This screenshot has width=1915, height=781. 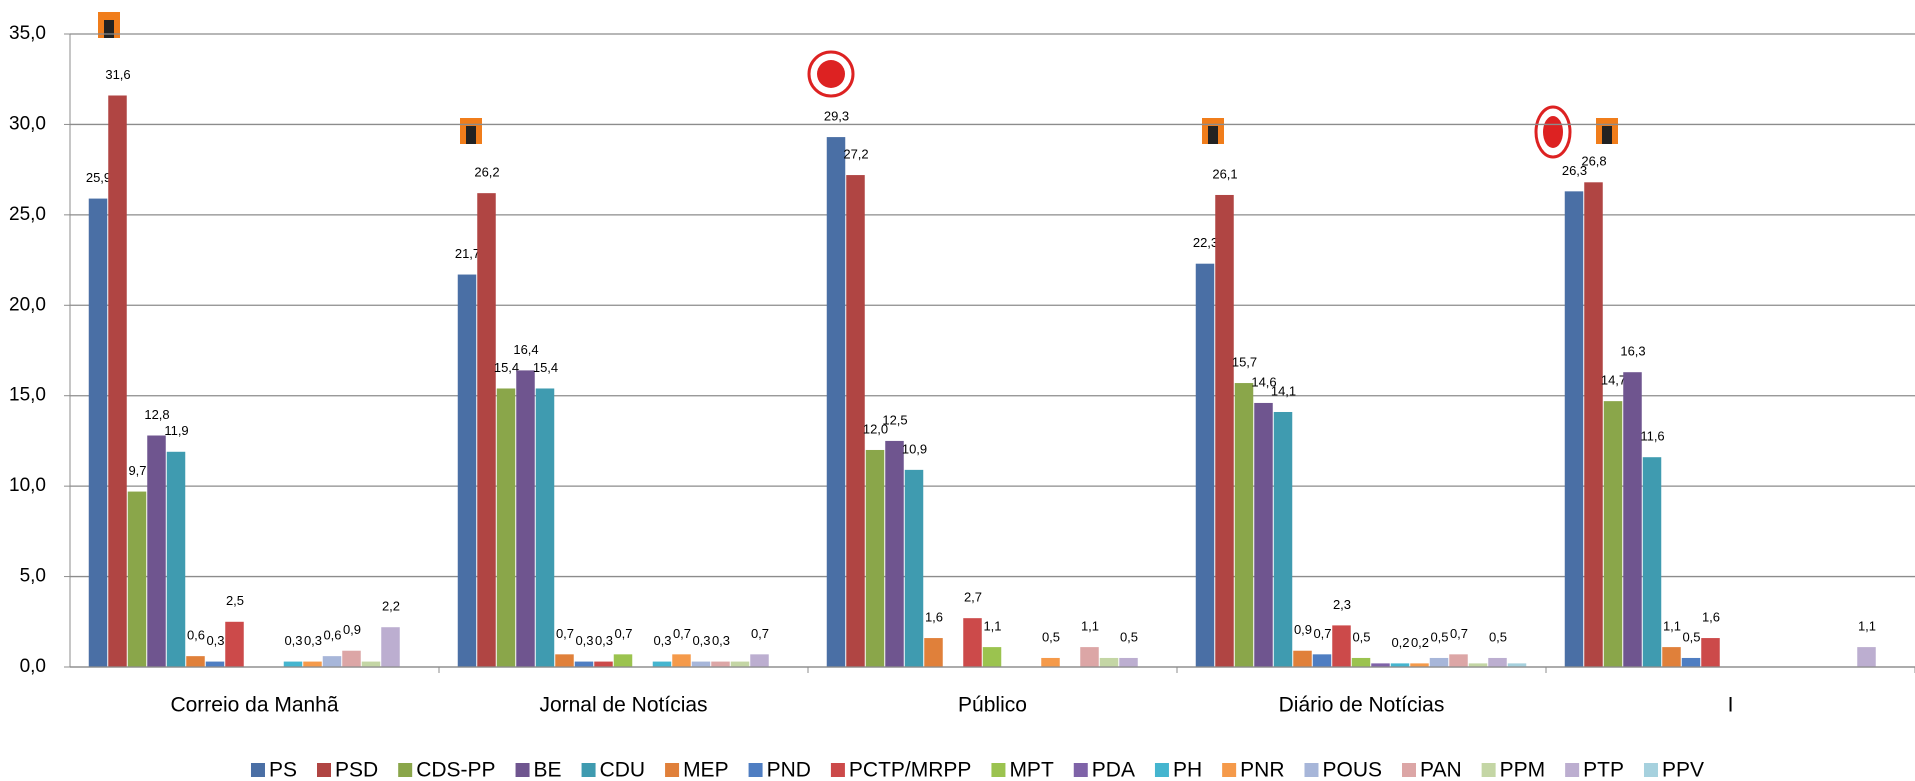 I want to click on x-tick-label: Diário de Notícias, so click(x=1362, y=705).